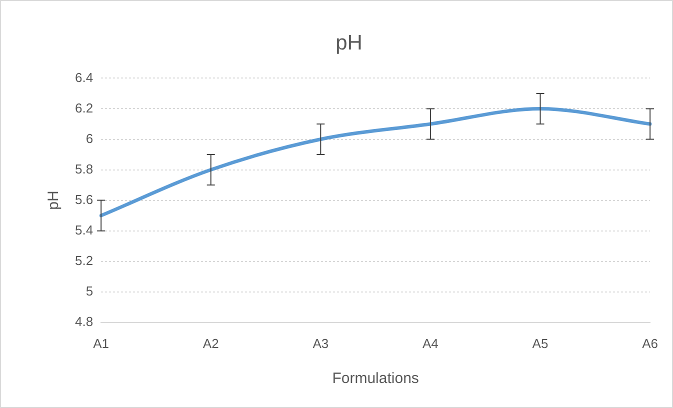  What do you see at coordinates (349, 42) in the screenshot?
I see `chart-title: pH` at bounding box center [349, 42].